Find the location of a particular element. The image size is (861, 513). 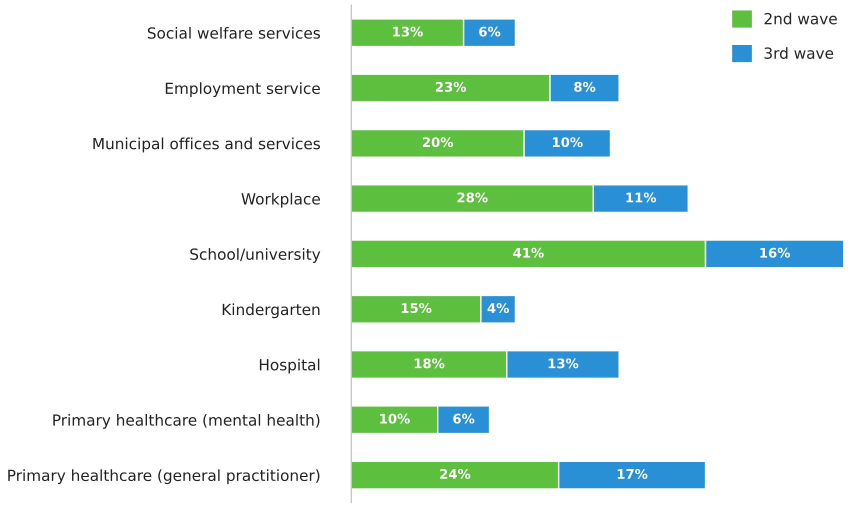

data-label: 18% is located at coordinates (429, 363).